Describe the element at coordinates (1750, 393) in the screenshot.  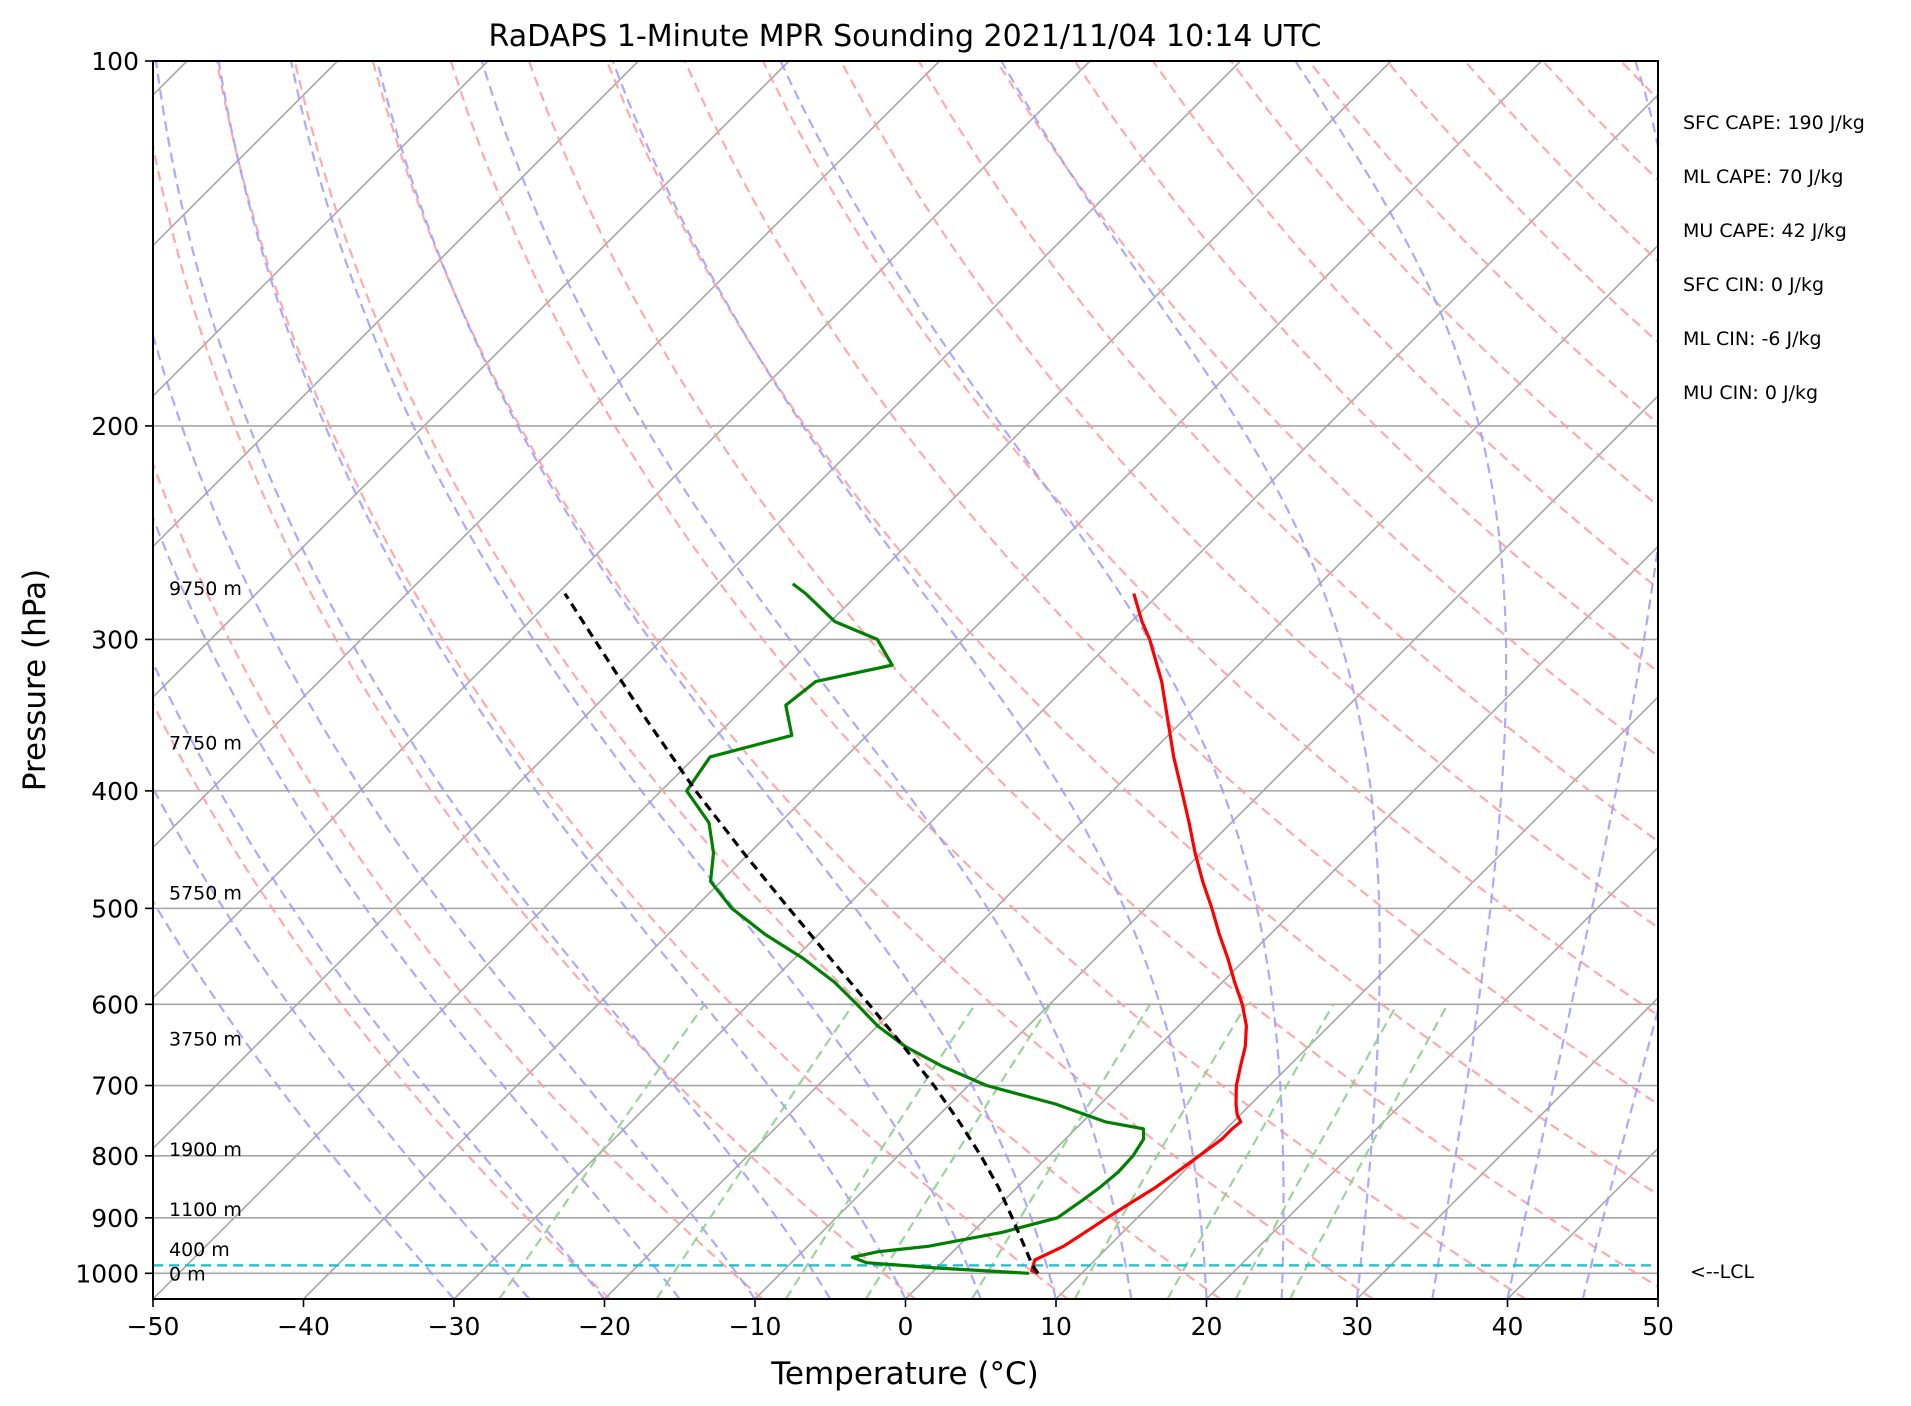
I see `index-label: MU CIN: 0 J/kg` at that location.